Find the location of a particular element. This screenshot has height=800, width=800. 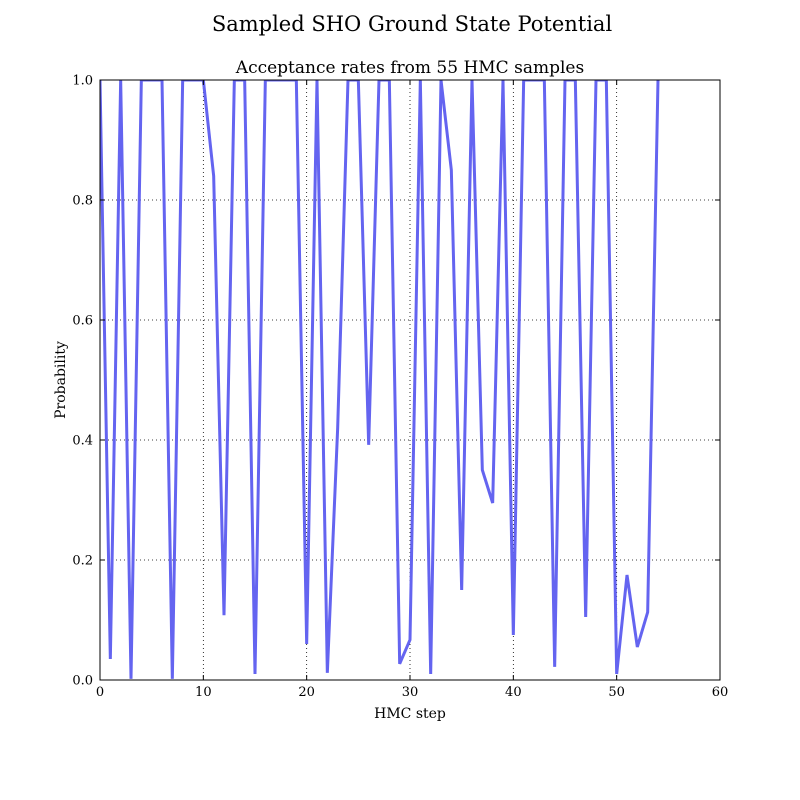

chart-title: Acceptance rates from 55 HMC samples is located at coordinates (409, 68).